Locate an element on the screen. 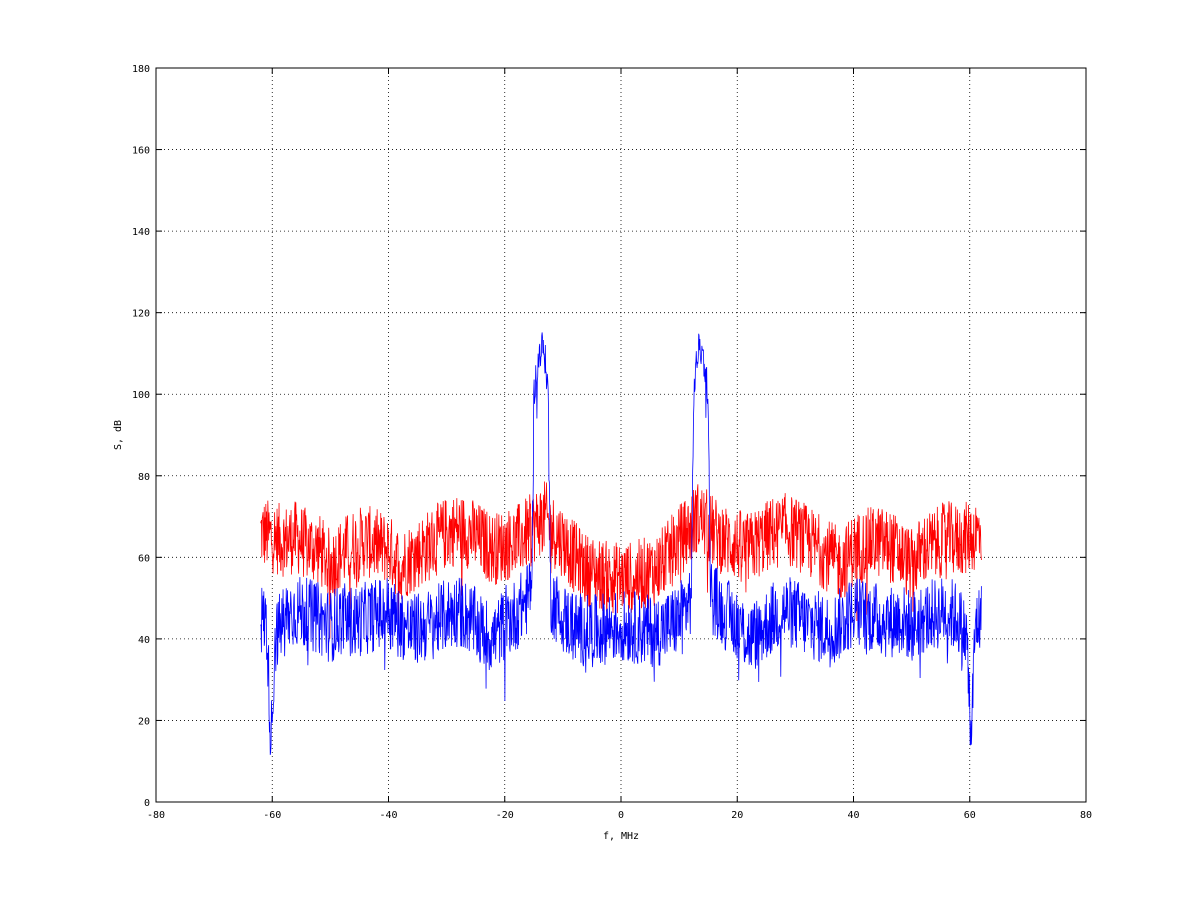 The width and height of the screenshot is (1200, 906). y-tick-label: 120 is located at coordinates (141, 314).